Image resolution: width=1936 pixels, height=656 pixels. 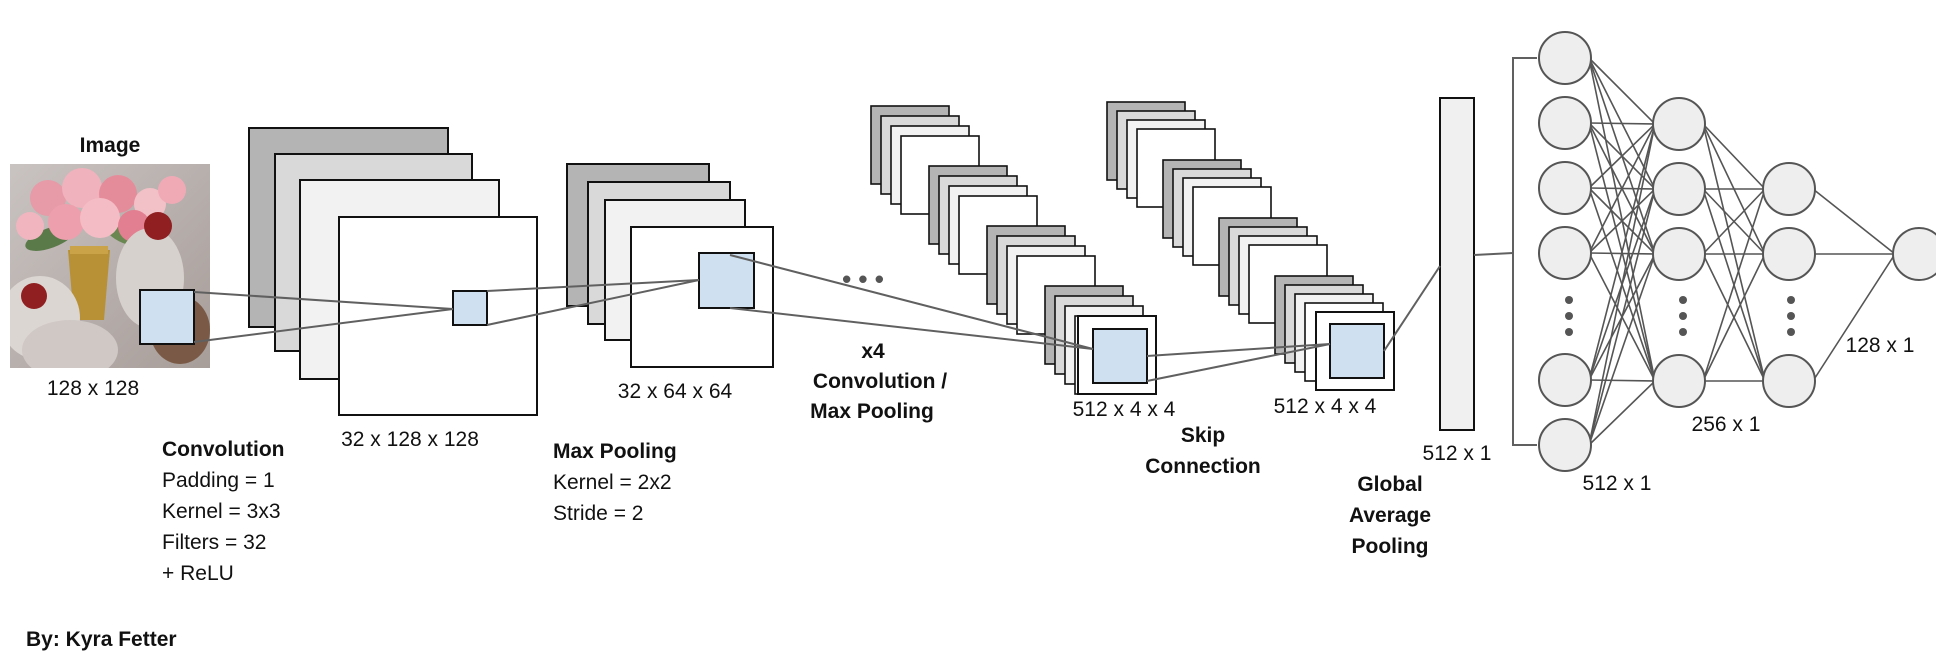 I want to click on gap-vector-label: 512 x 1, so click(x=1457, y=453).